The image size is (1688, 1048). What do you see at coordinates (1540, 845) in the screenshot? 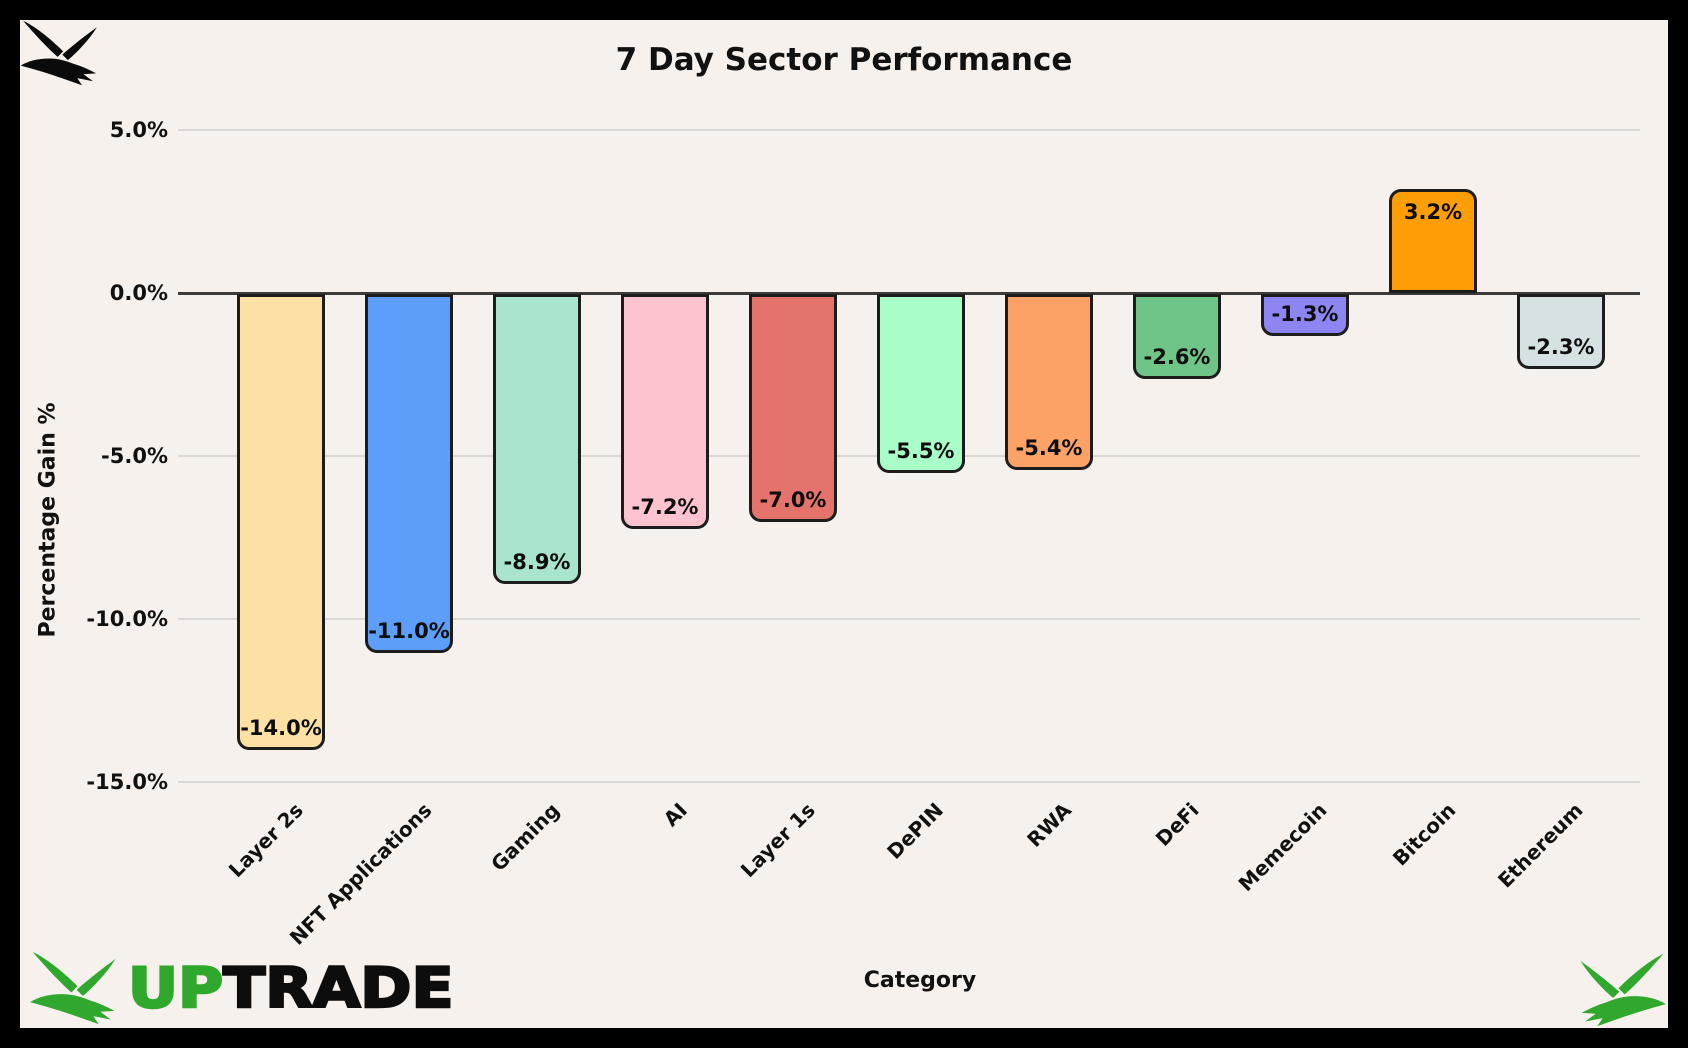
I see `x-tick-label-ethereum: Ethereum` at bounding box center [1540, 845].